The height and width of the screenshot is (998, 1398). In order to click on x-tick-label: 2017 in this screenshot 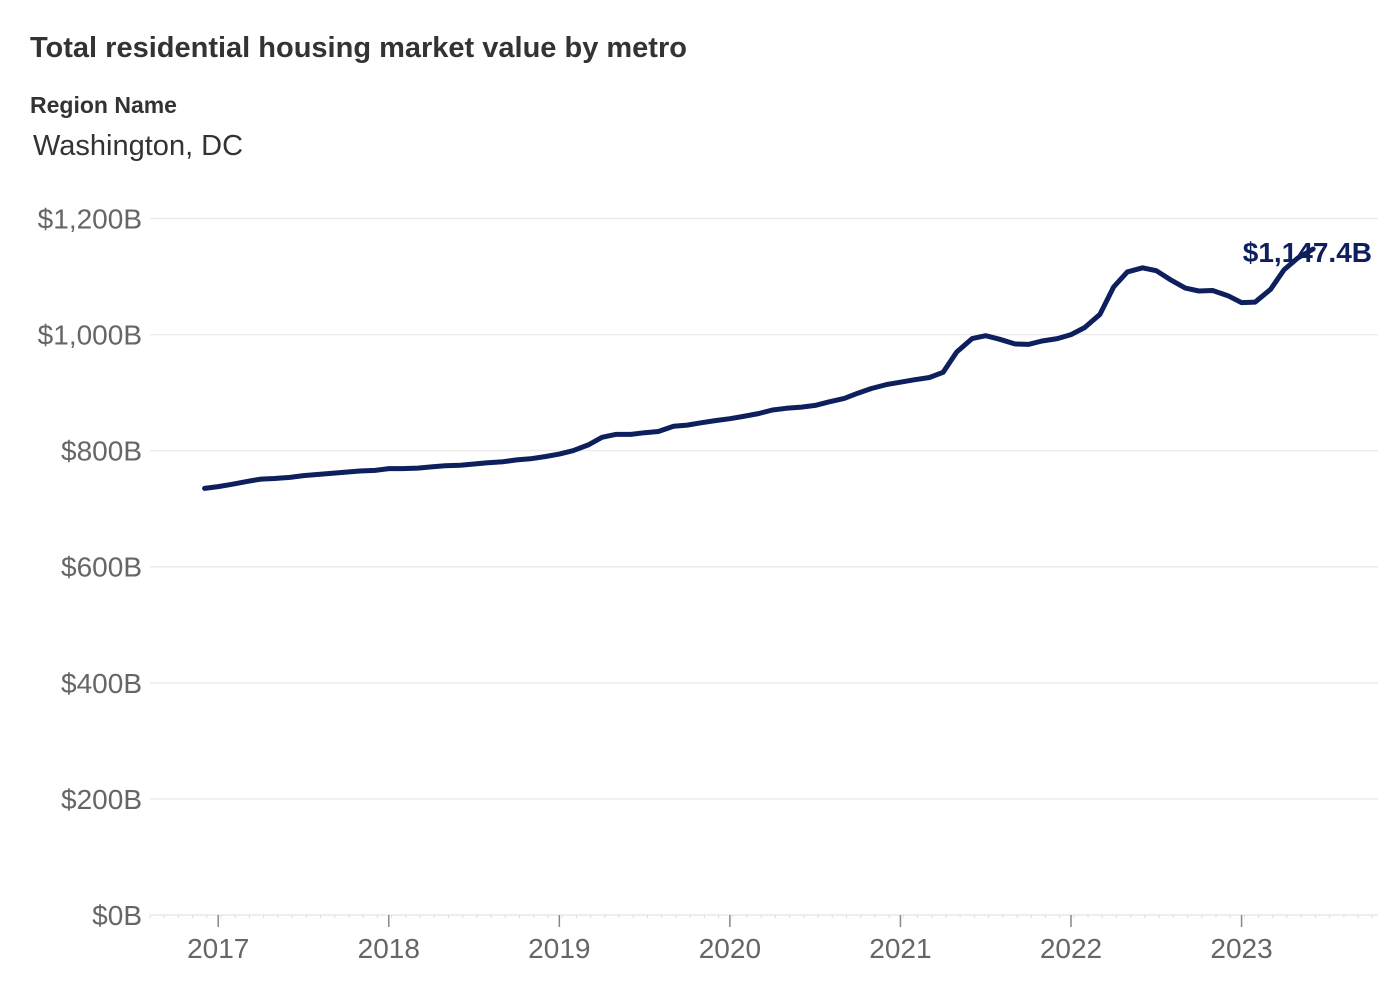, I will do `click(218, 948)`.